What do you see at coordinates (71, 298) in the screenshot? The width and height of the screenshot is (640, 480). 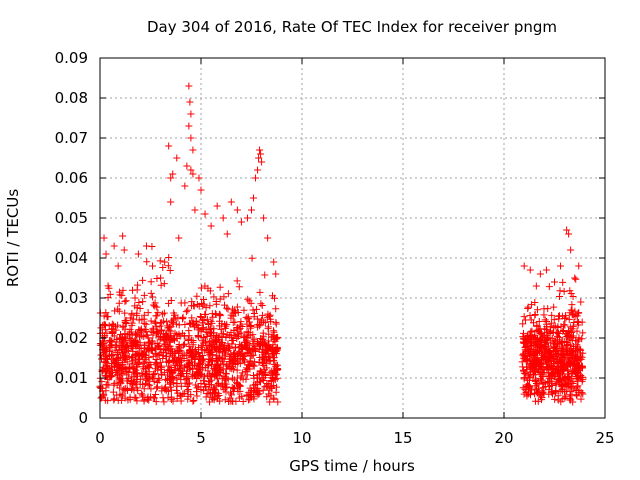 I see `y-tick-label: 0.03` at bounding box center [71, 298].